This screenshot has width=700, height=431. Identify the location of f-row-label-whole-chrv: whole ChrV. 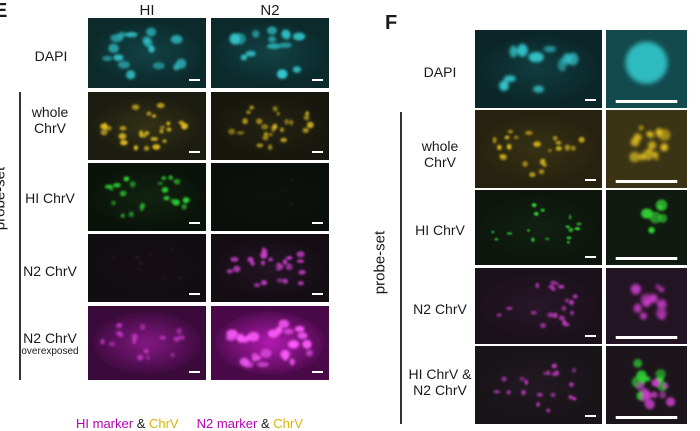
(440, 154).